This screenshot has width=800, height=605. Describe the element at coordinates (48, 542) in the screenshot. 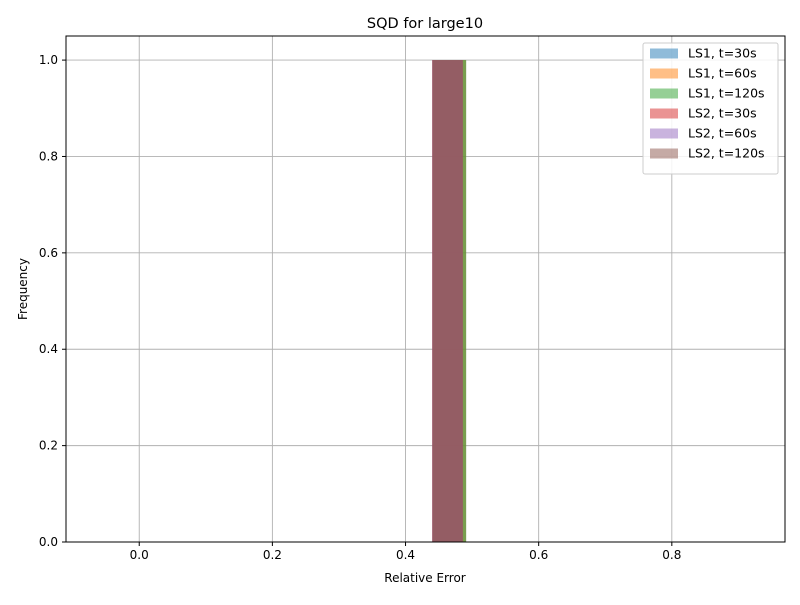

I see `y-tick-label: 0.0` at that location.